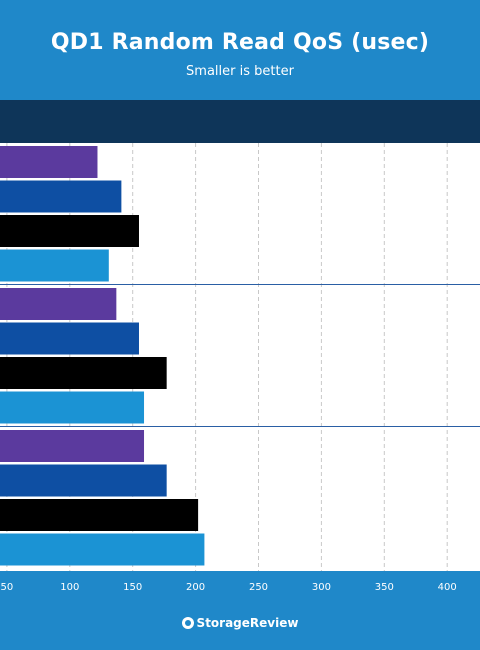  Describe the element at coordinates (187, 623) in the screenshot. I see `storagereview-logo-icon` at that location.